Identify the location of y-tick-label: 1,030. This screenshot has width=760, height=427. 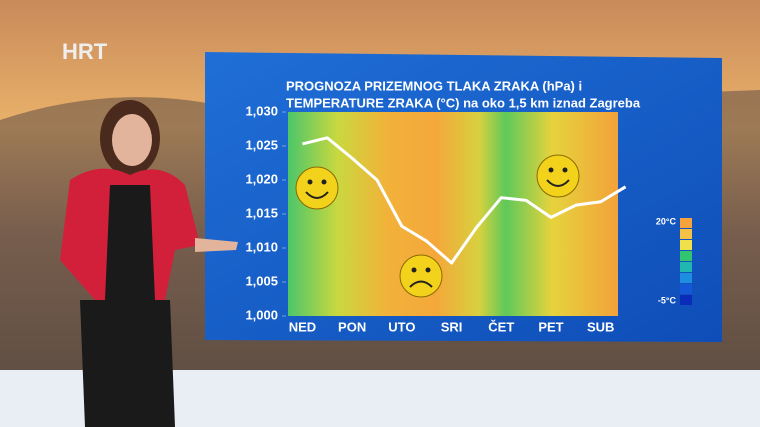
(261, 110).